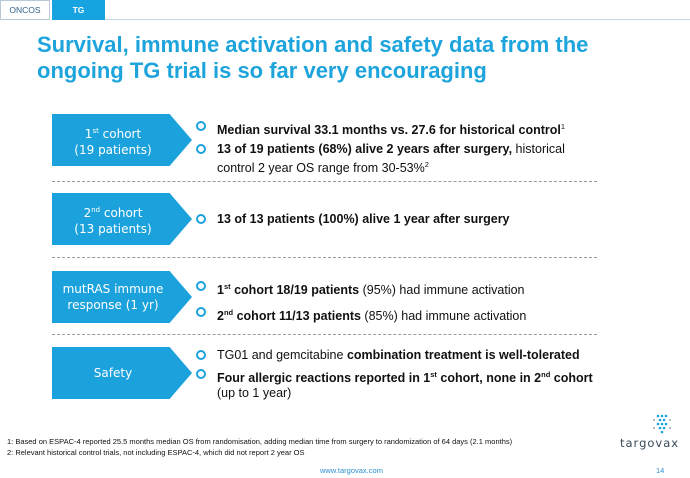 This screenshot has width=690, height=478. I want to click on tab-tg: TG, so click(78, 10).